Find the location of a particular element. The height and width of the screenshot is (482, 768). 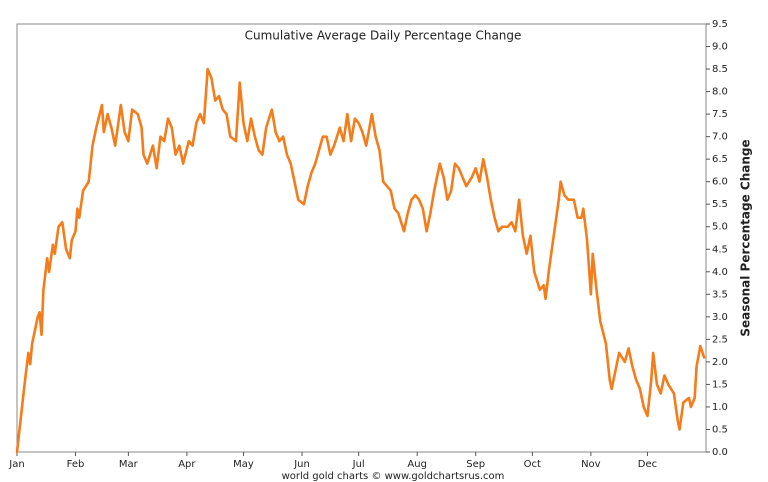

y-tick-label: 9.5 is located at coordinates (720, 24).